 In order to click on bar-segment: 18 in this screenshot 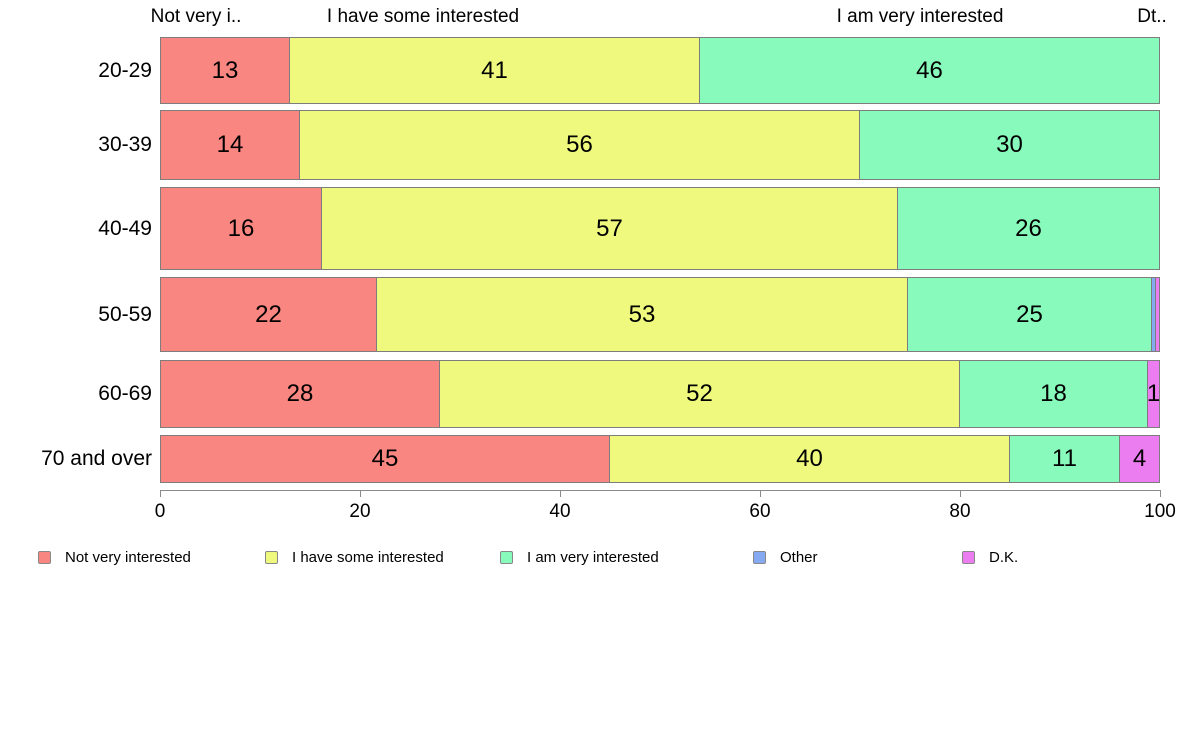, I will do `click(1053, 394)`.